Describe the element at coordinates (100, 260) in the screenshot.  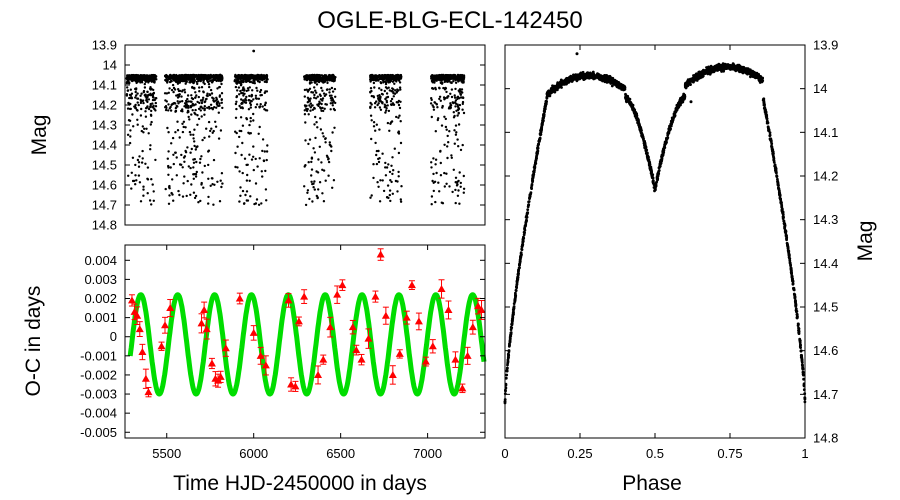
I see `y-tick-label: 0.004` at that location.